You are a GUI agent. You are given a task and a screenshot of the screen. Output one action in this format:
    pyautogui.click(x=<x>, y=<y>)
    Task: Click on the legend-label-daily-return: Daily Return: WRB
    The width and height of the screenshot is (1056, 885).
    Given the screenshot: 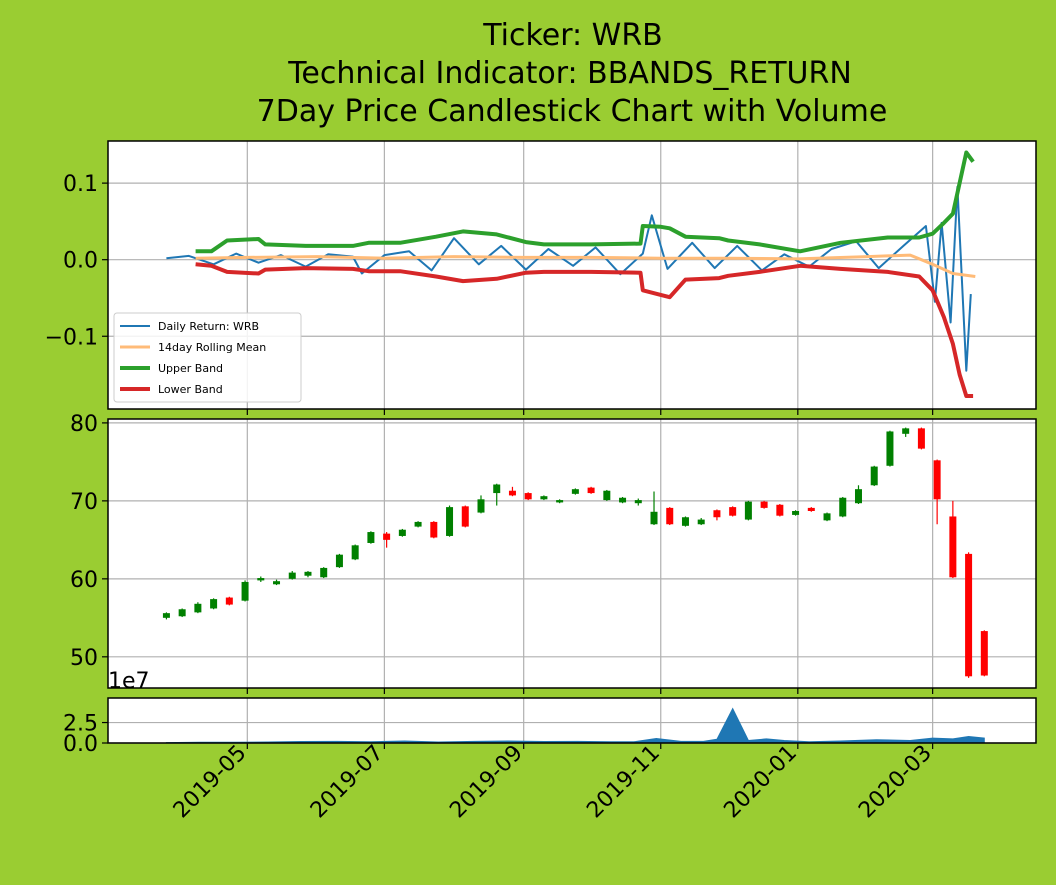 What is the action you would take?
    pyautogui.click(x=208, y=326)
    